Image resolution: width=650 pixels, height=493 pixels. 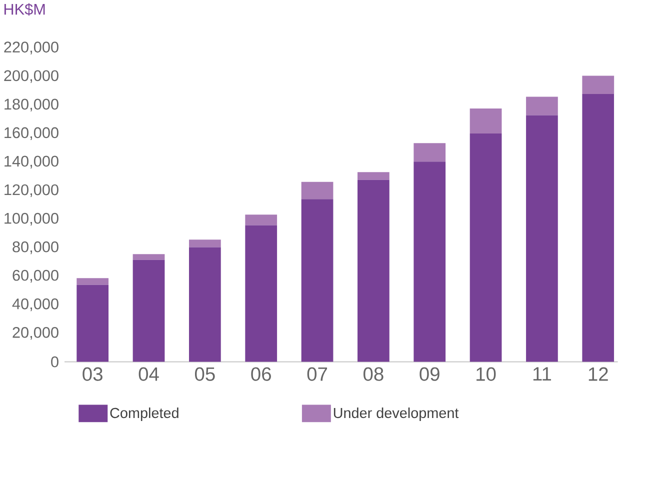 I want to click on y-tick-label: 120,000, so click(x=31, y=190).